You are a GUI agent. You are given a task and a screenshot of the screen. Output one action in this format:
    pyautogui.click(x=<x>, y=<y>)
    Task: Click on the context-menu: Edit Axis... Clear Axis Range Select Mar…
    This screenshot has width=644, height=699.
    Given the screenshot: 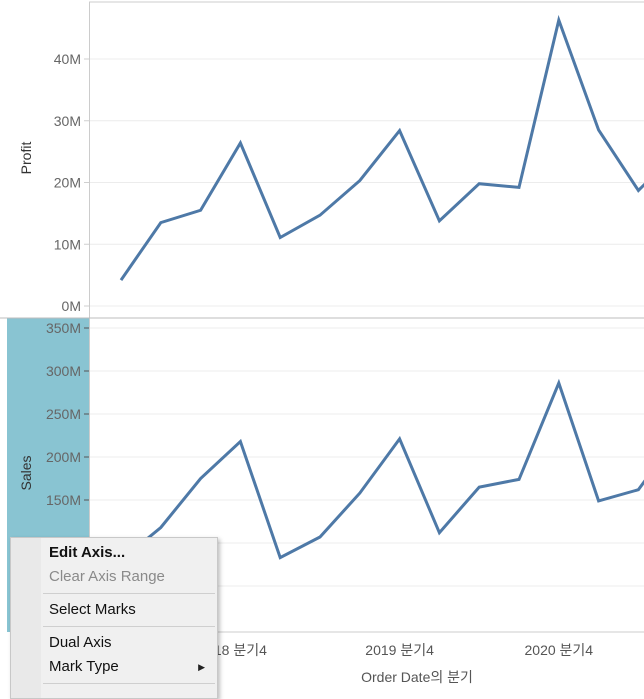 What is the action you would take?
    pyautogui.click(x=114, y=618)
    